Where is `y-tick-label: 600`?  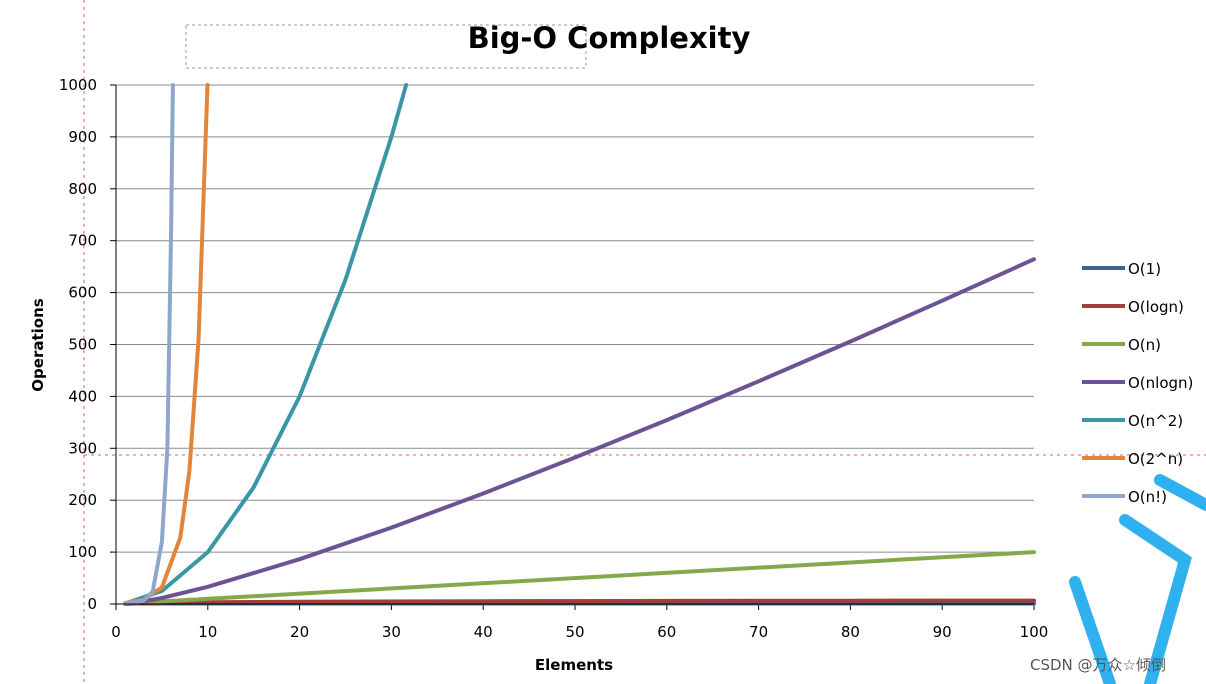
y-tick-label: 600 is located at coordinates (82, 293).